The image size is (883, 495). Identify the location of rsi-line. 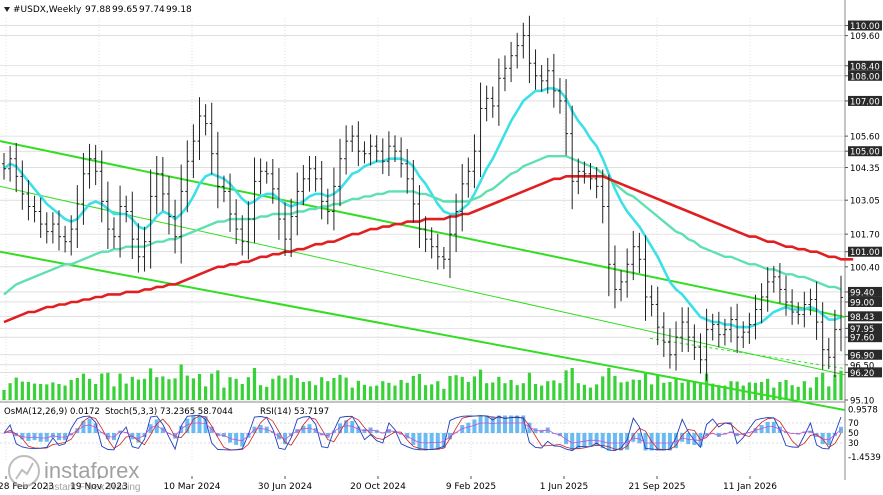
(422, 433).